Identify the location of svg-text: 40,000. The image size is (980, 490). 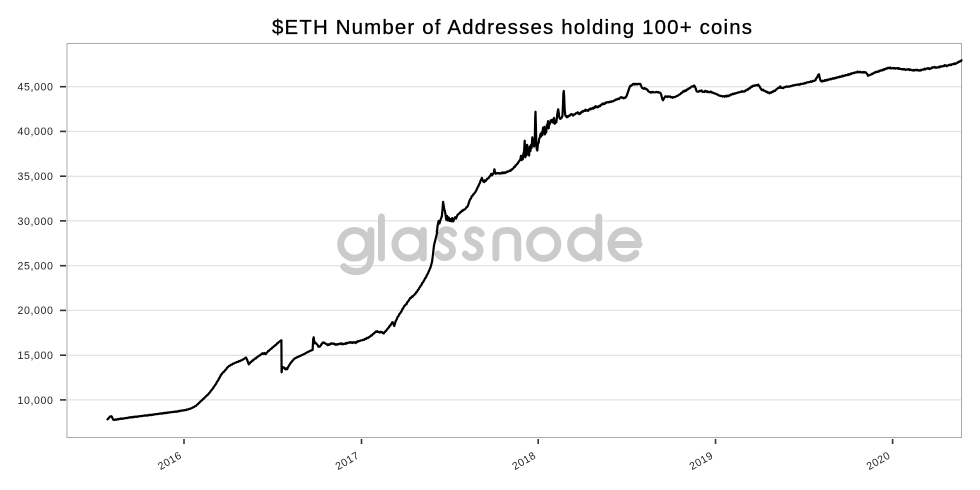
(35, 132).